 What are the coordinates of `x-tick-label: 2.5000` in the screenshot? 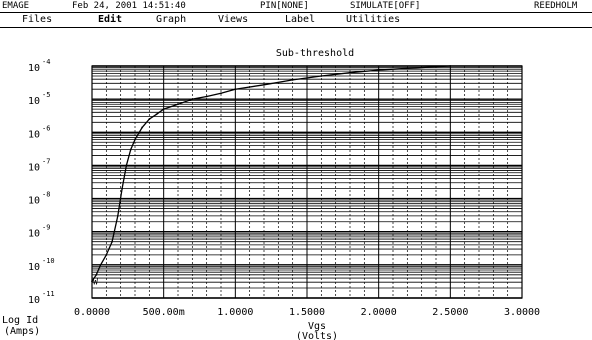 It's located at (450, 312).